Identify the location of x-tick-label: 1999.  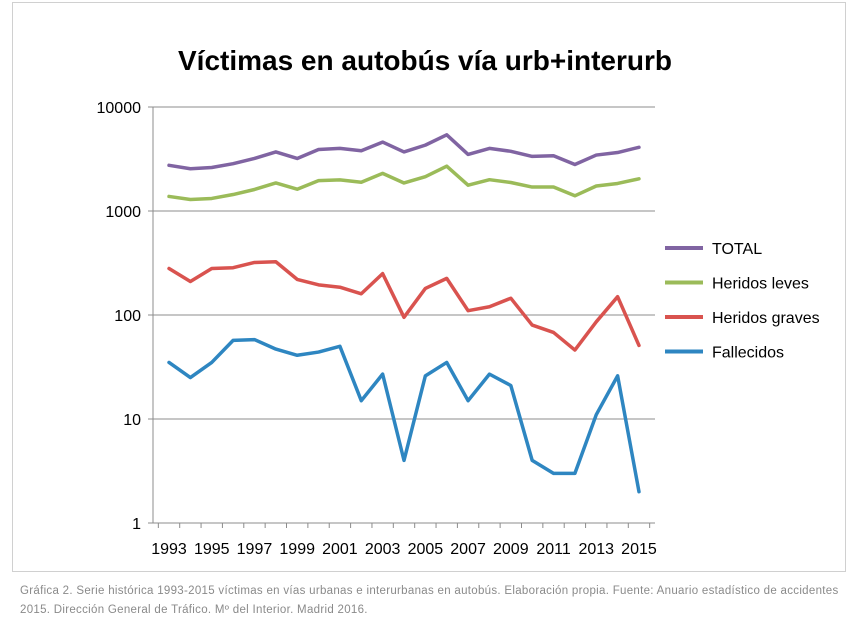
(297, 549).